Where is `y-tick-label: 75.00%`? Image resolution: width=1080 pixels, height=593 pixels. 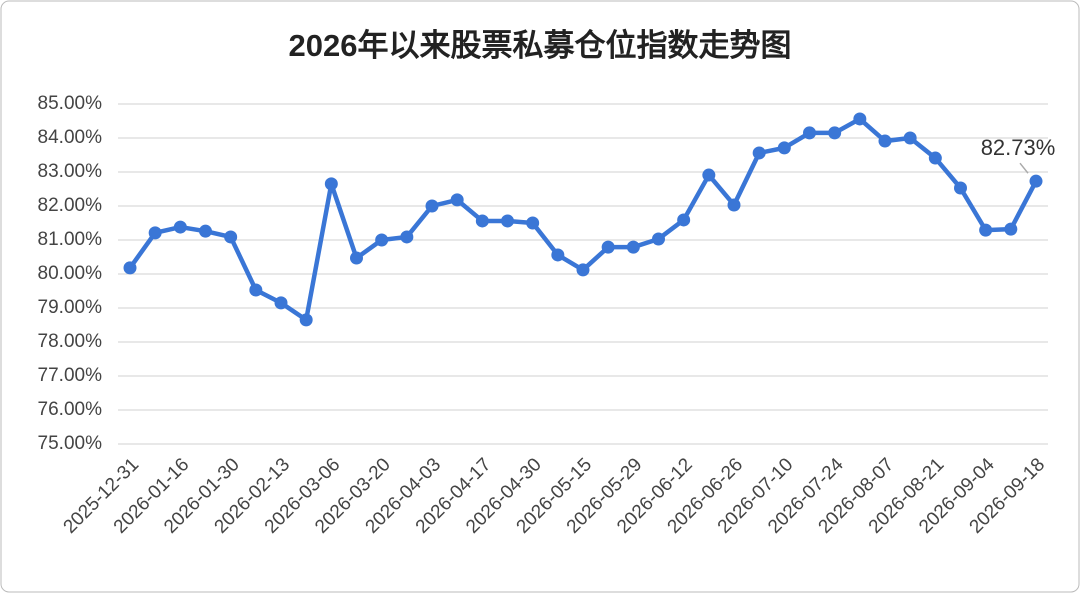
y-tick-label: 75.00% is located at coordinates (70, 443).